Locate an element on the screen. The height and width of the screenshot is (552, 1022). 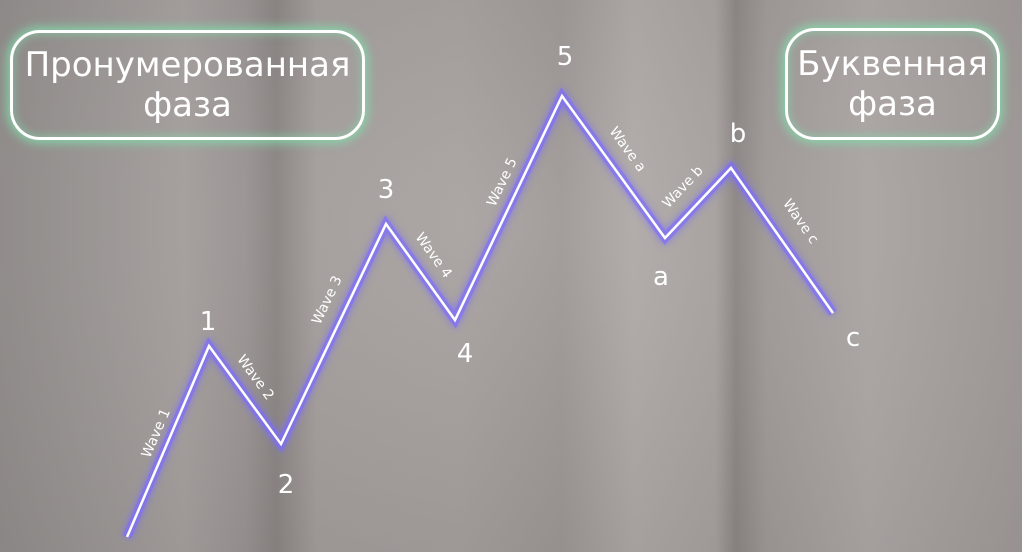
point-label-2: 2 is located at coordinates (286, 485).